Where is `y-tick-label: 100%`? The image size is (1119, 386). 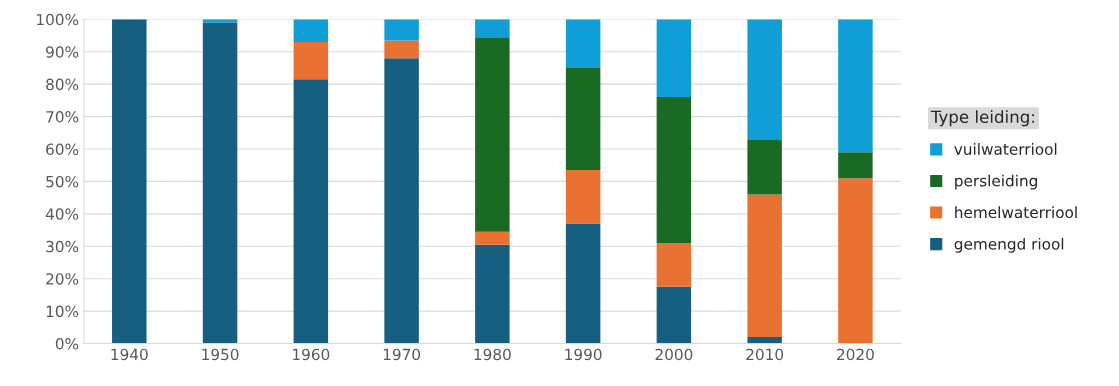 y-tick-label: 100% is located at coordinates (58, 19).